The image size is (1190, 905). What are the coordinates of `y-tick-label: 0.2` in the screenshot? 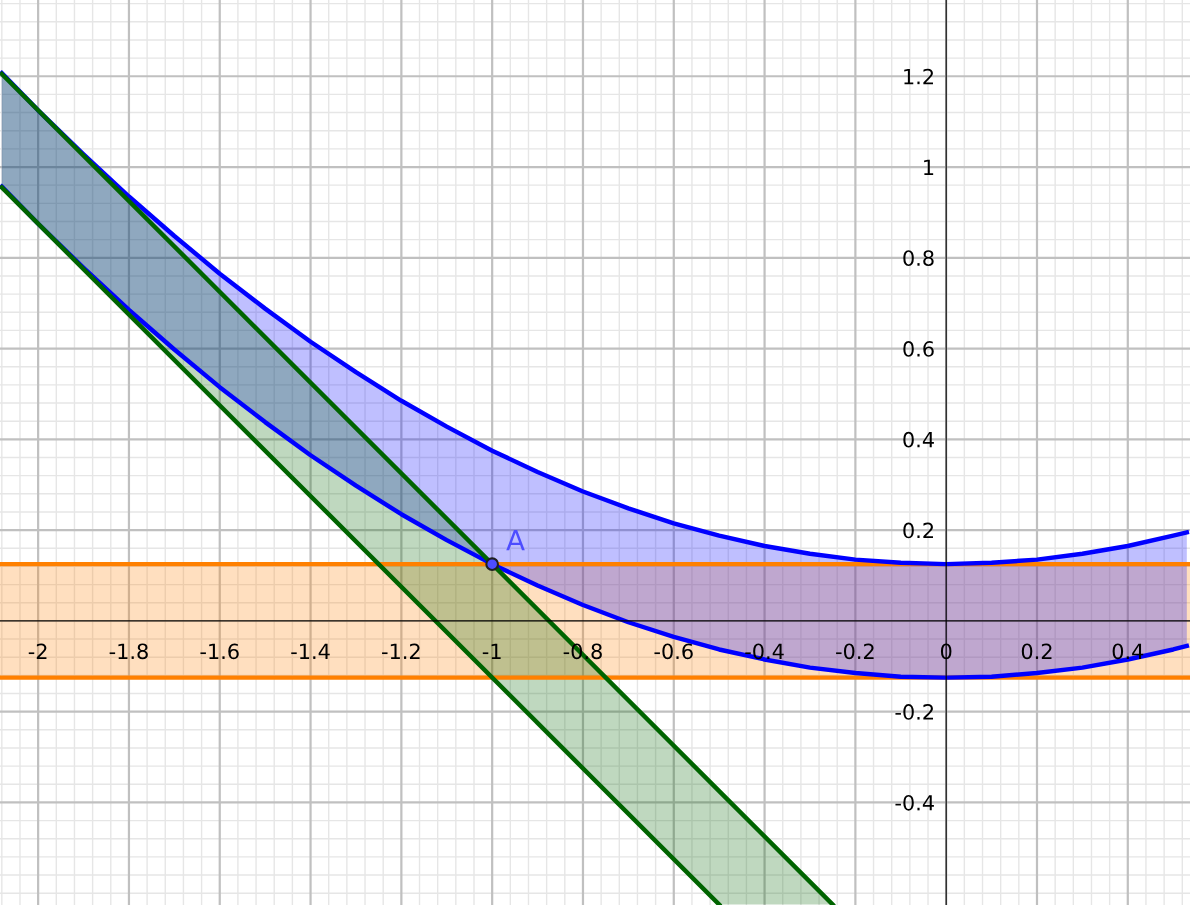 It's located at (918, 530).